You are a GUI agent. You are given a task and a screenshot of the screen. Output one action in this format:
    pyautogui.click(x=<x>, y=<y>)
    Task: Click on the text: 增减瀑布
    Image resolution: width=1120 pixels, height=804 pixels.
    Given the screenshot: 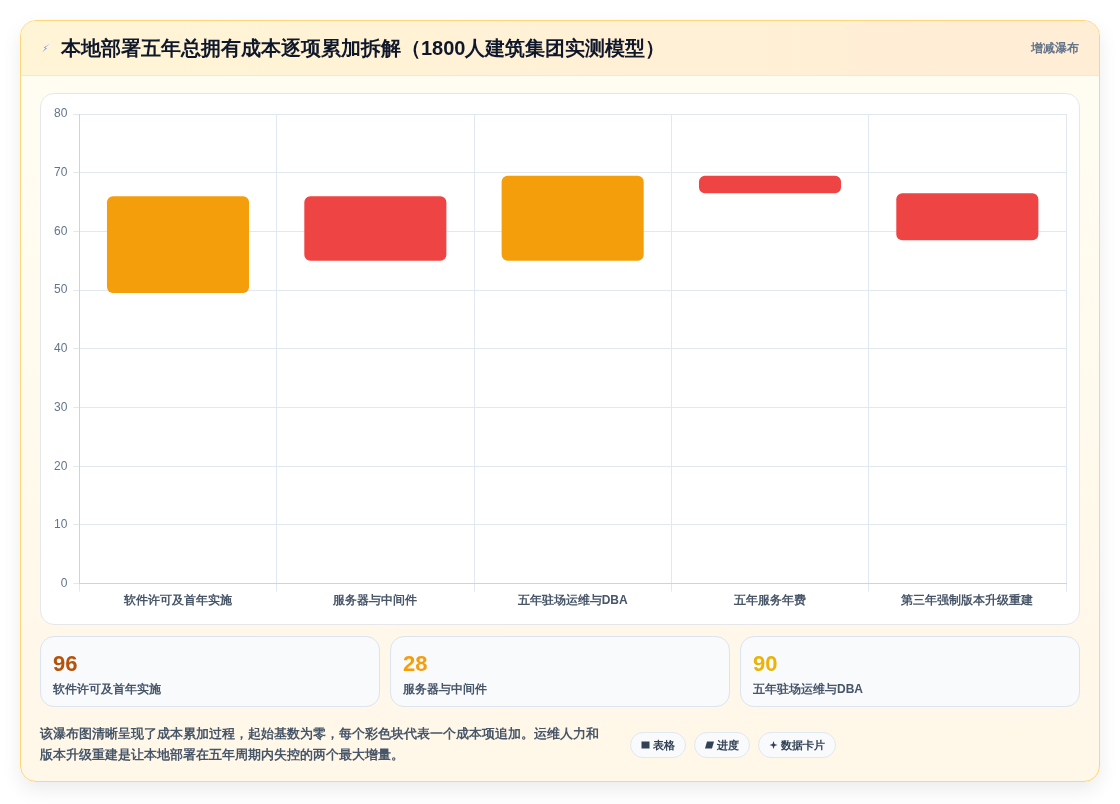 What is the action you would take?
    pyautogui.click(x=1055, y=48)
    